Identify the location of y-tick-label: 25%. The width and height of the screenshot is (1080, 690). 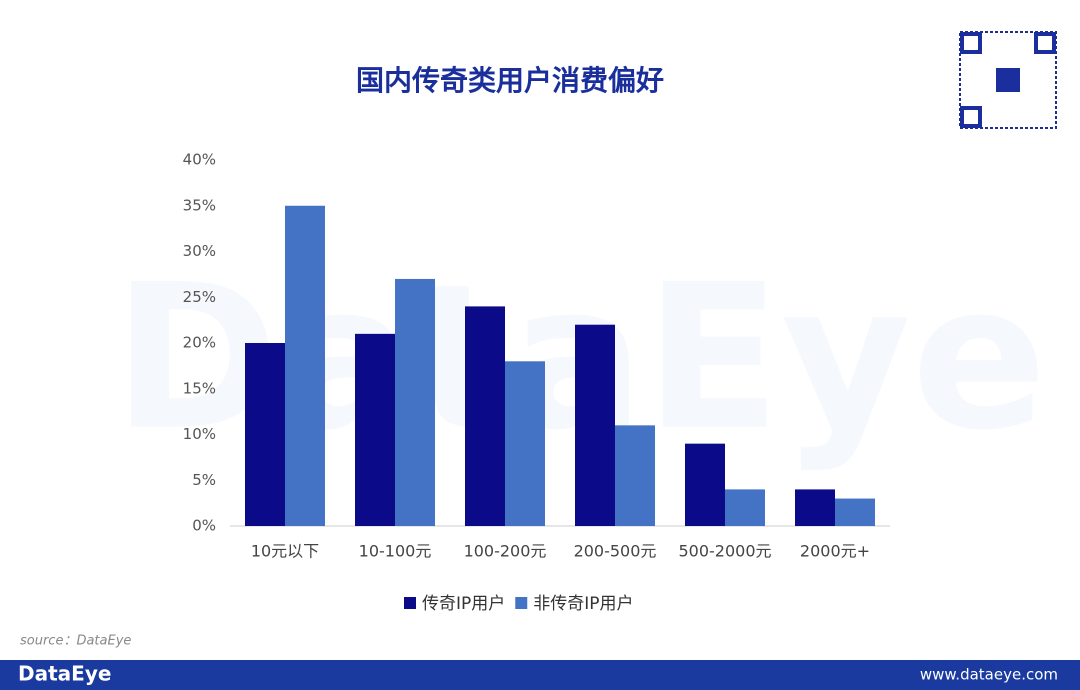
(199, 297).